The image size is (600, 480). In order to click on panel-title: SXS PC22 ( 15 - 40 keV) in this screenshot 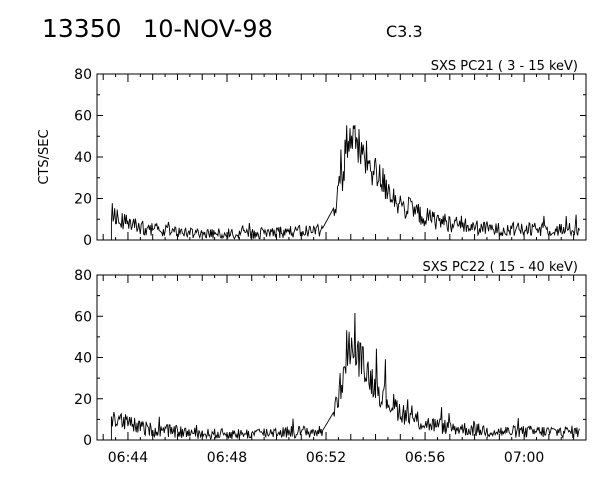, I will do `click(500, 267)`.